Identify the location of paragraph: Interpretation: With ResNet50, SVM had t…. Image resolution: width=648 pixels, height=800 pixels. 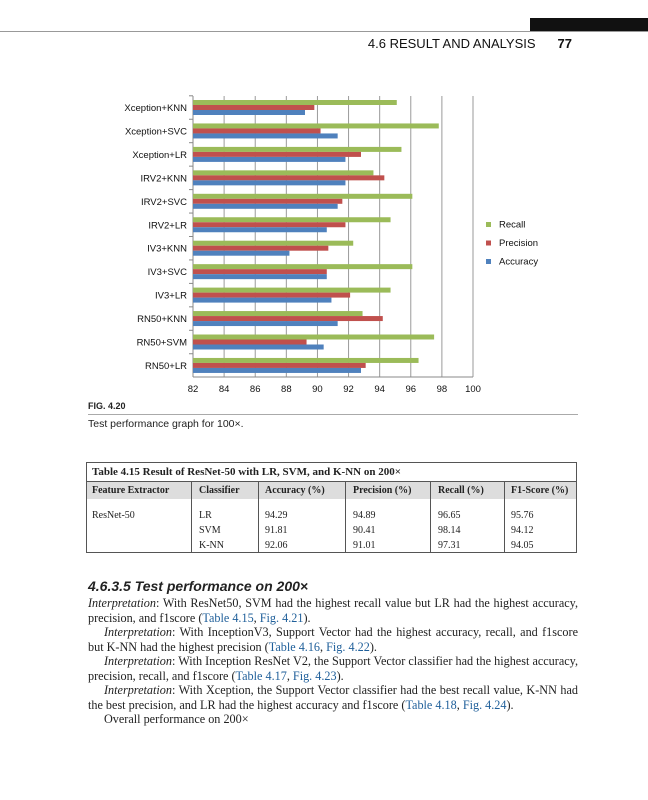
(333, 610).